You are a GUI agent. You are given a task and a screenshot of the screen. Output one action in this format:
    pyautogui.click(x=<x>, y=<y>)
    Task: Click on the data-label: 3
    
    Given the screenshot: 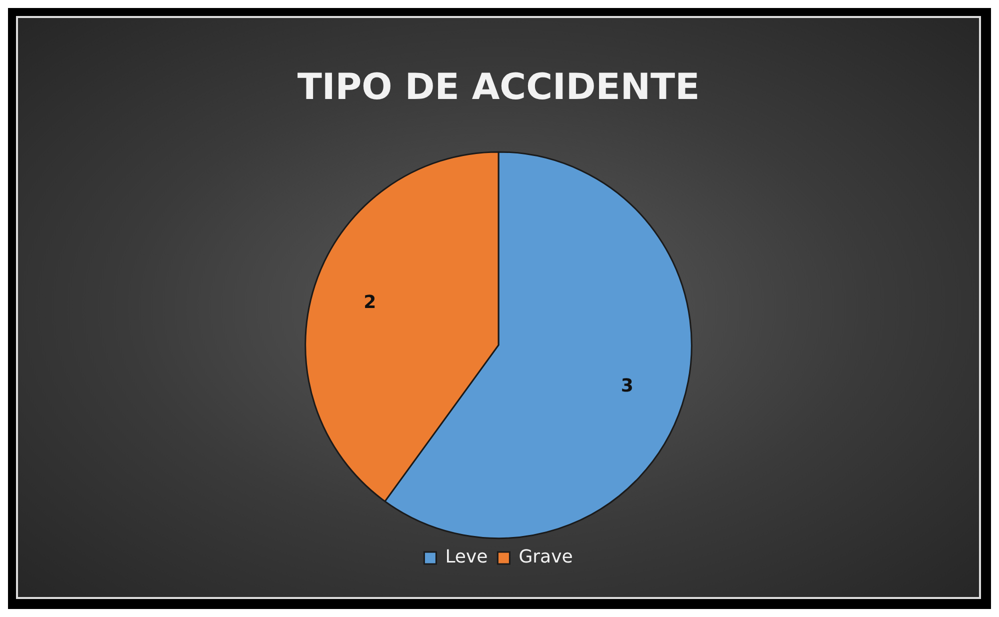 What is the action you would take?
    pyautogui.click(x=627, y=386)
    